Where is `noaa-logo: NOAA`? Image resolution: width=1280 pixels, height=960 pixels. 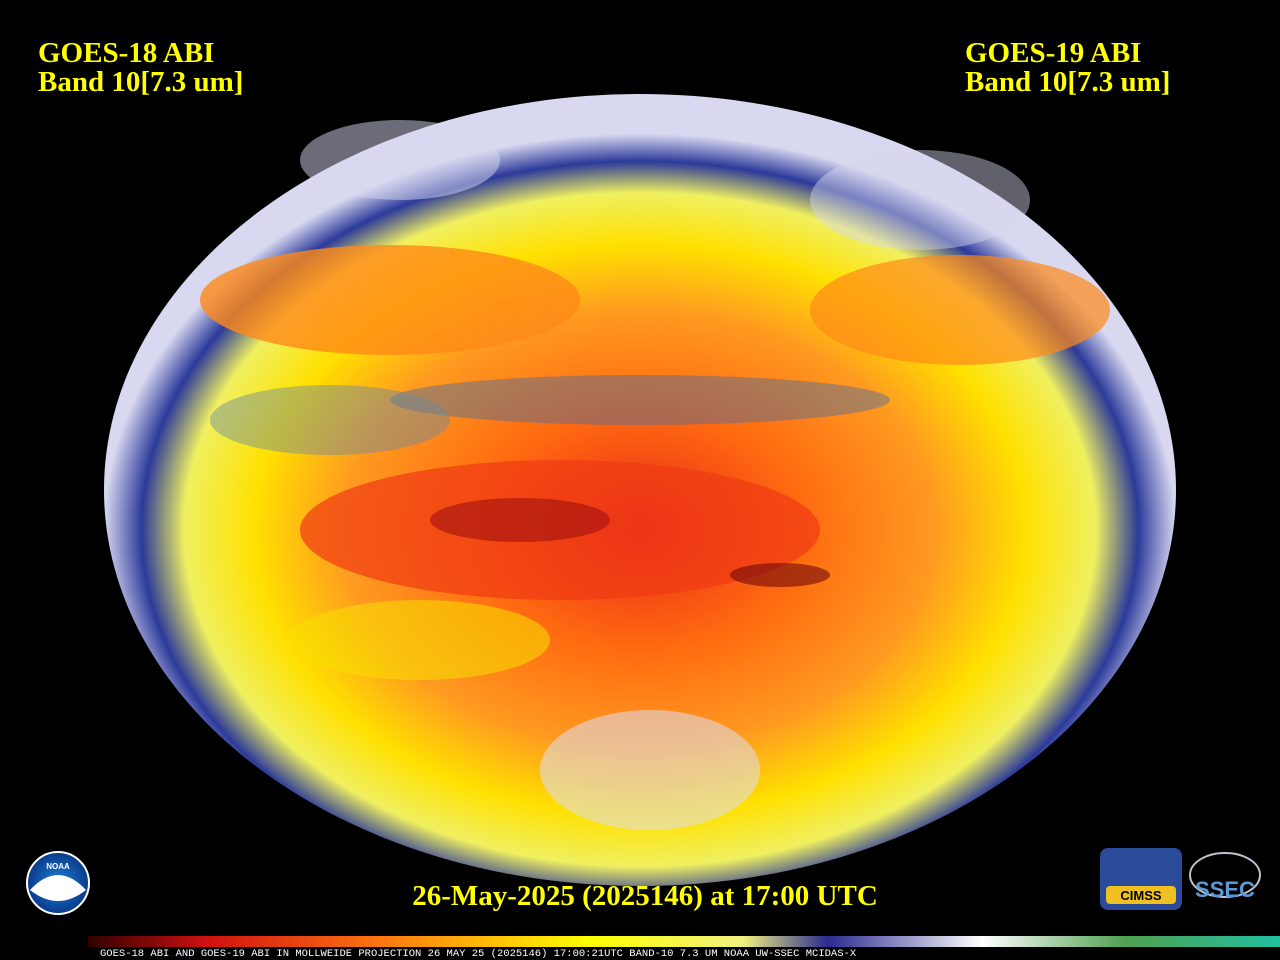
noaa-logo: NOAA is located at coordinates (58, 883).